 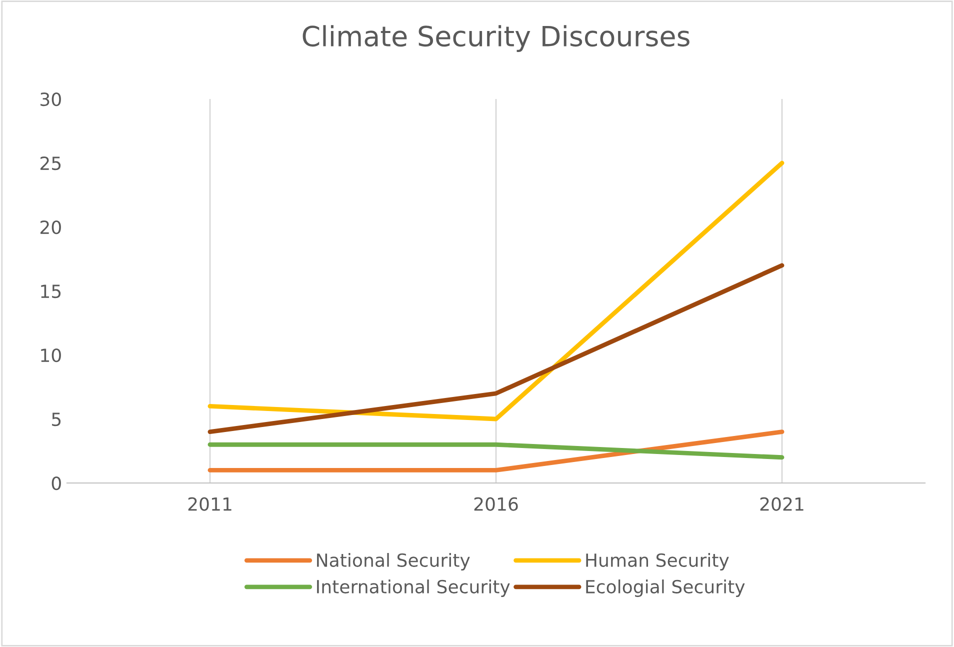 What do you see at coordinates (50, 99) in the screenshot?
I see `y-tick-label: 30` at bounding box center [50, 99].